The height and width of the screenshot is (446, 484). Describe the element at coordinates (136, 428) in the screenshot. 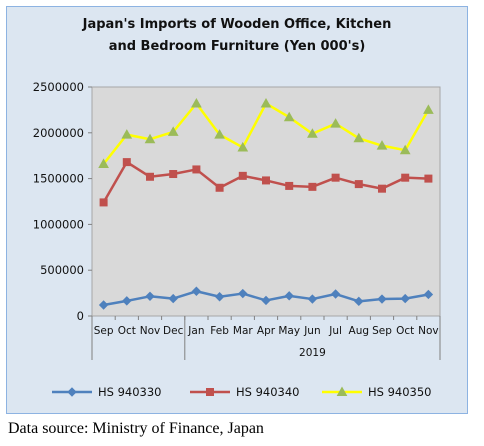

I see `data-source-note: Data source: Ministry of Finance, Japan` at that location.